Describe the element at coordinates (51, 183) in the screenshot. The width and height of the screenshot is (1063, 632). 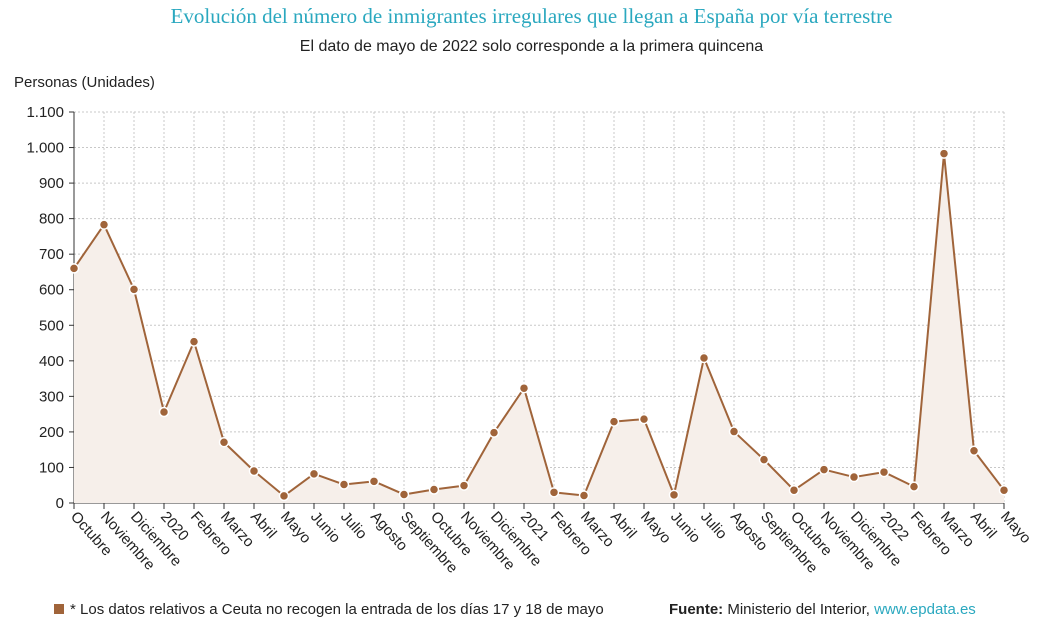
I see `y-tick-label: 900` at that location.